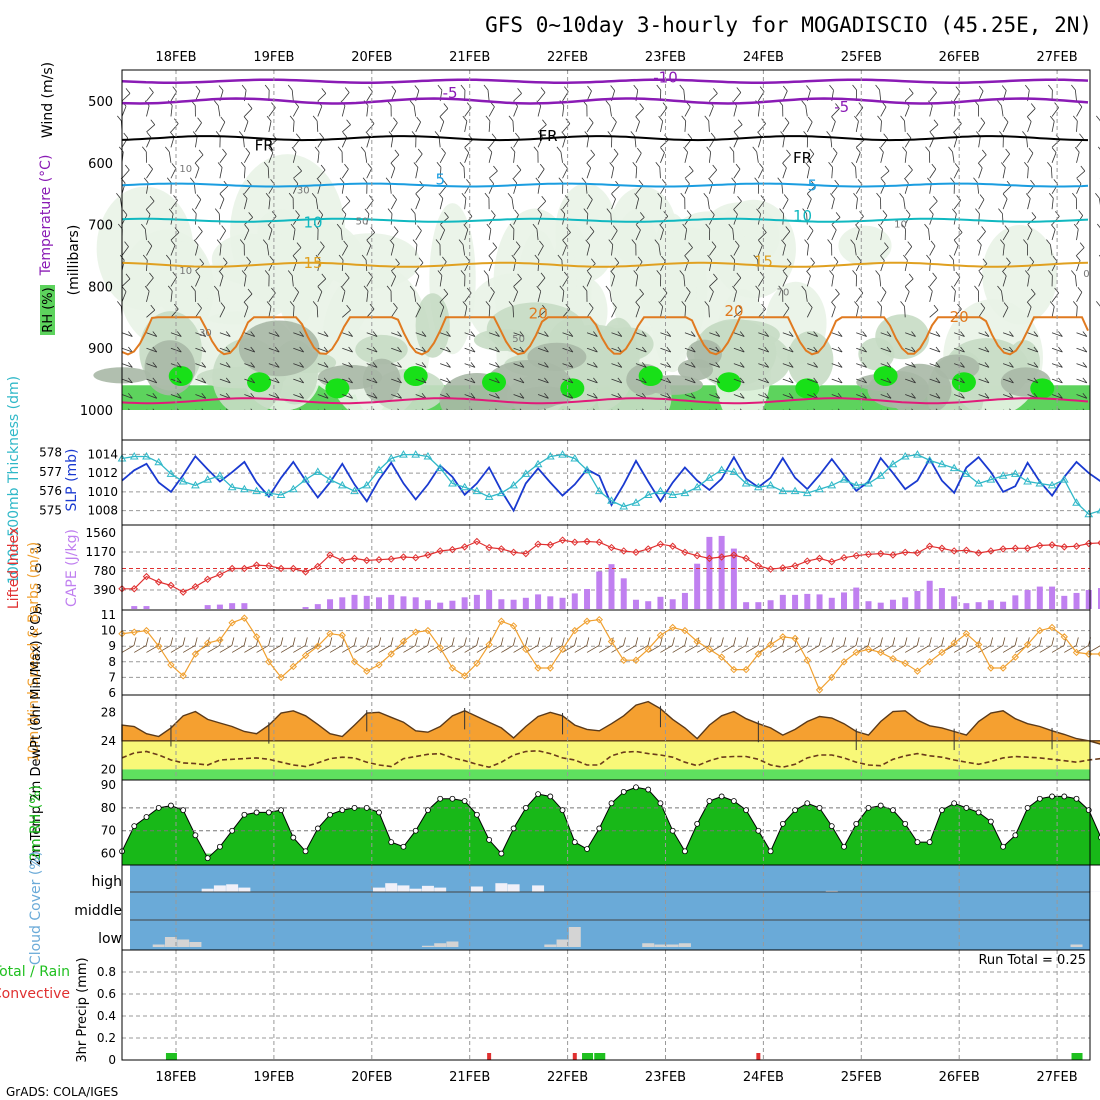 The height and width of the screenshot is (1100, 1100). Describe the element at coordinates (106, 972) in the screenshot. I see `precip-tick-label: 0.8` at that location.